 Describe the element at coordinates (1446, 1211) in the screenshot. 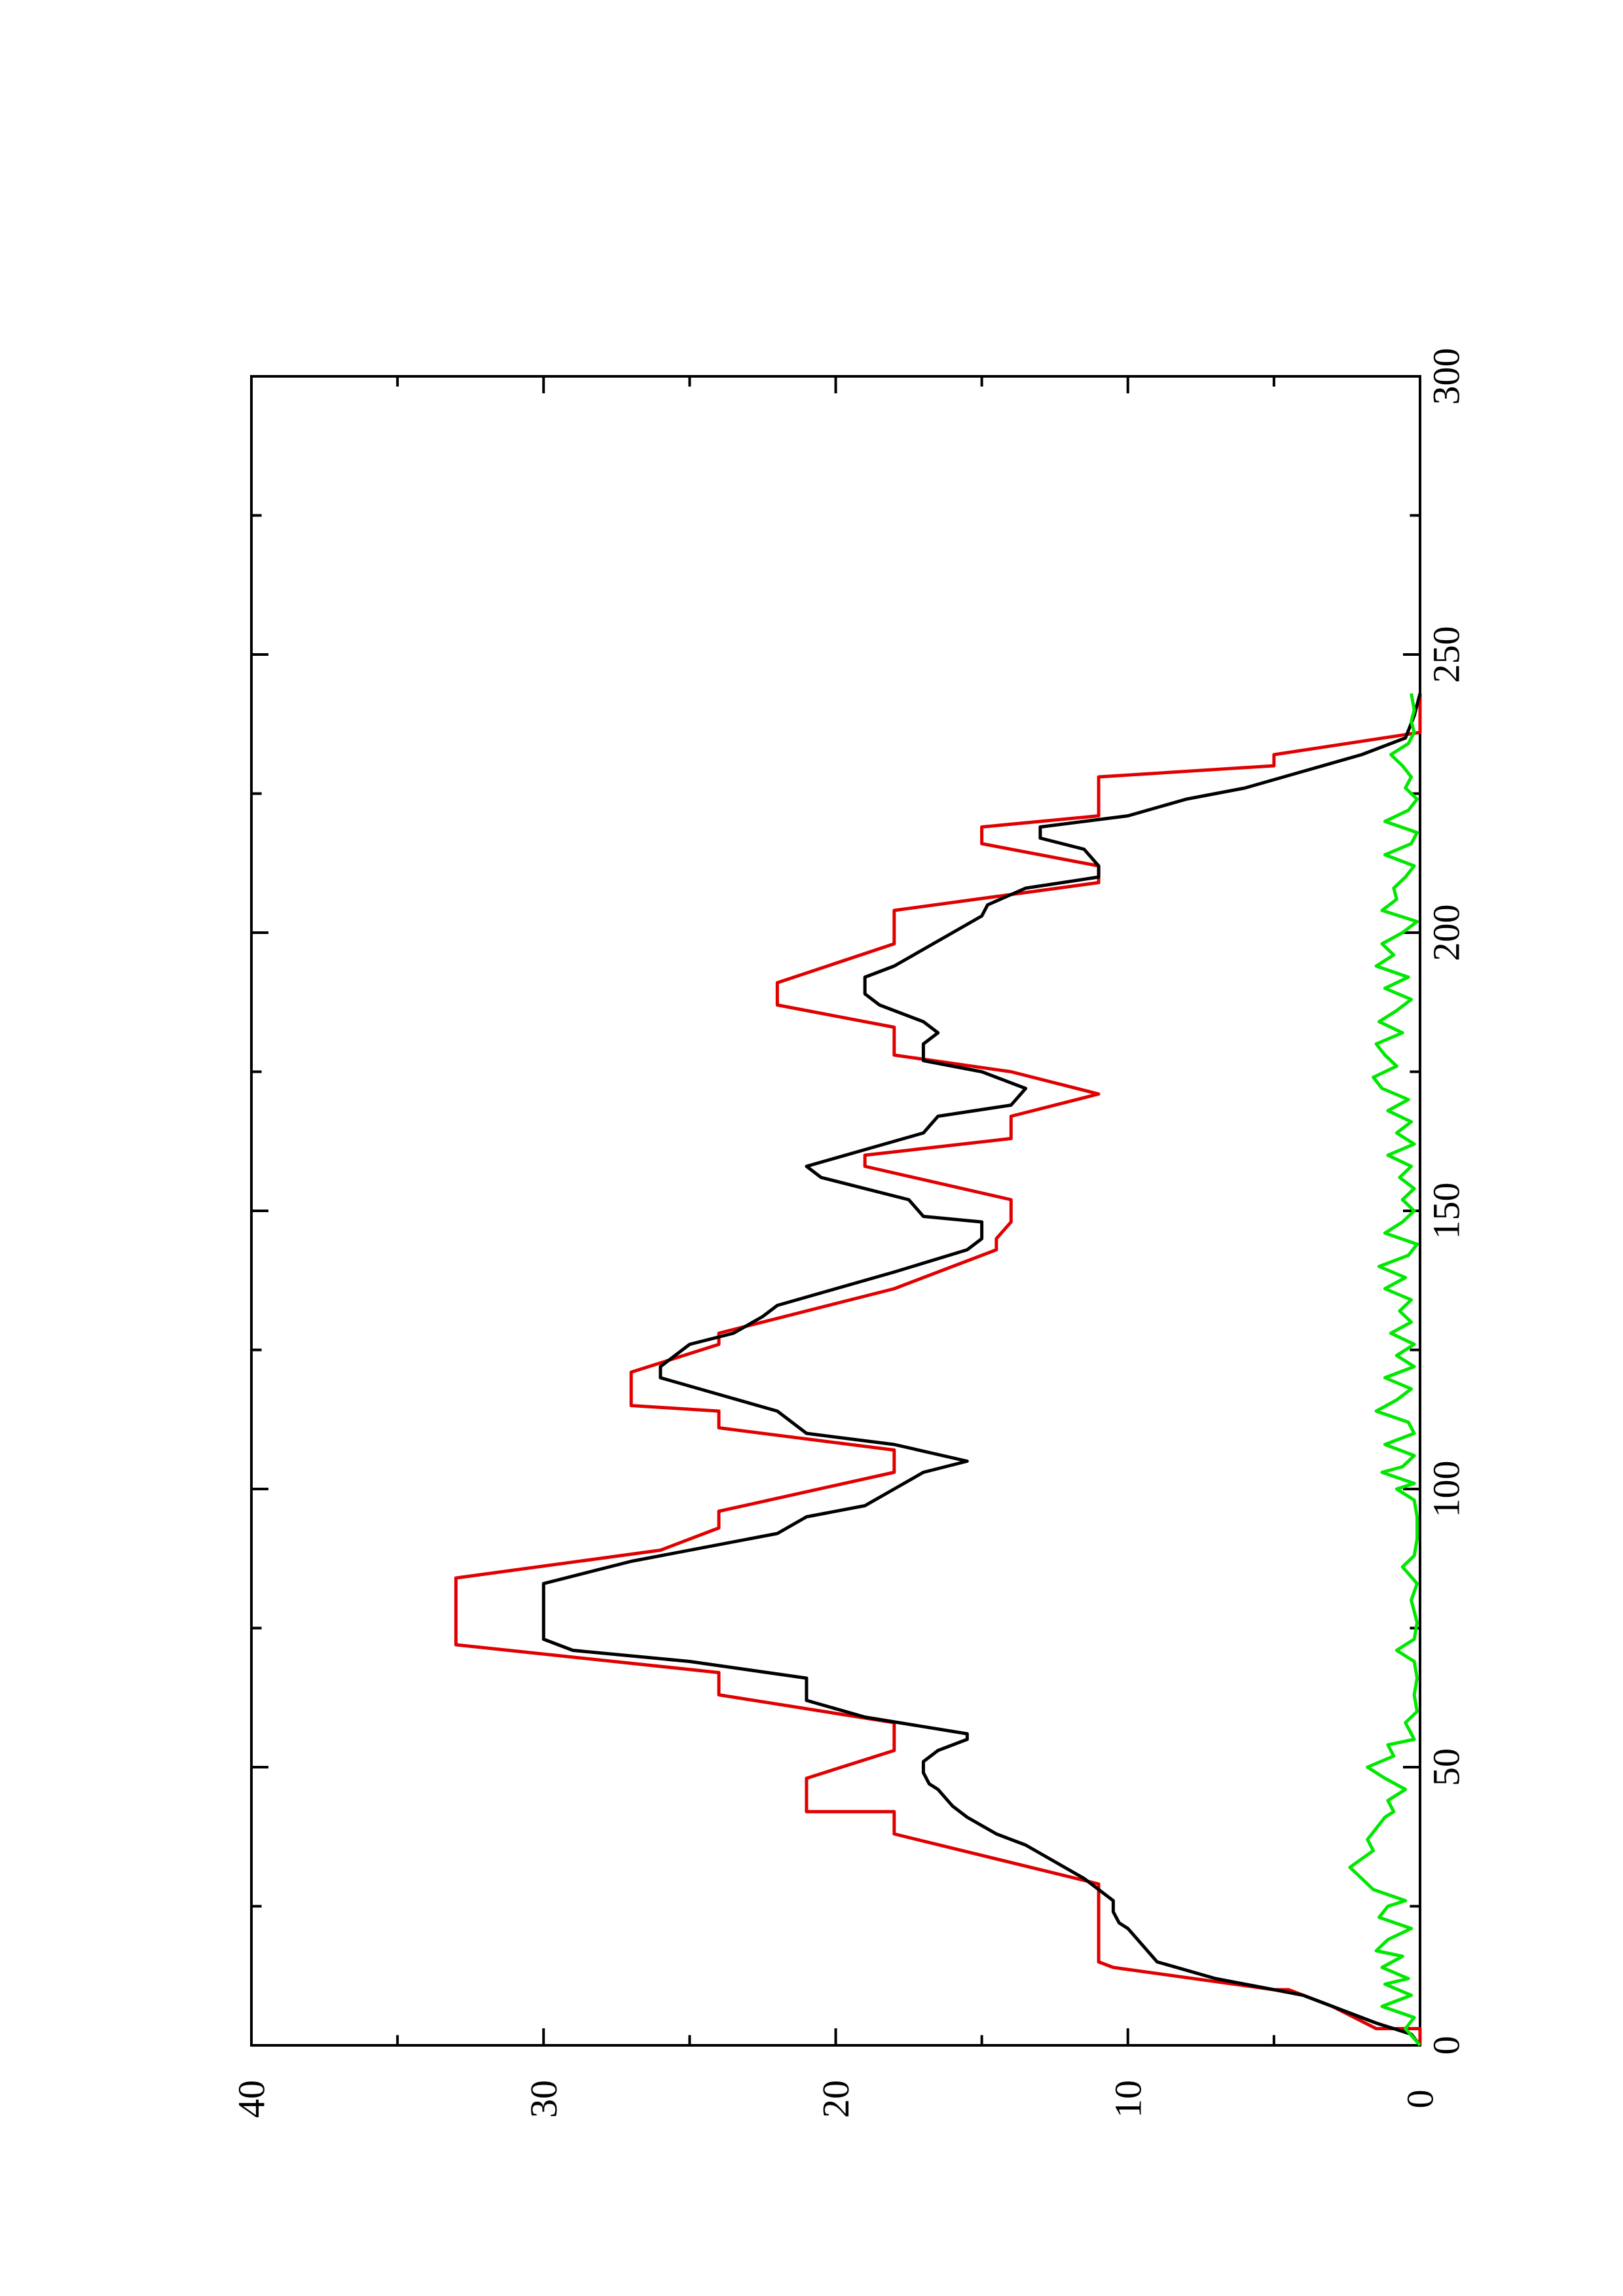

I see `x-tick-label: 150` at that location.